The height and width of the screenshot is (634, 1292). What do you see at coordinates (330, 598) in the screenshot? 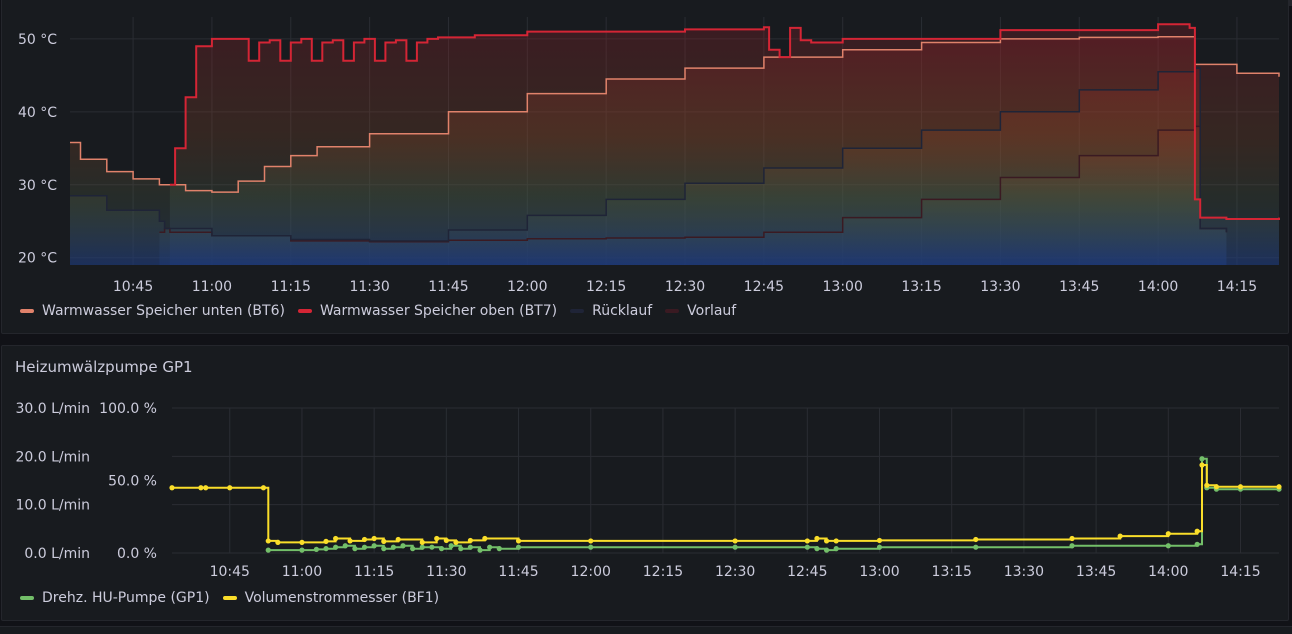
I see `legend-item-bf1: Volumenstrommesser (BF1)` at bounding box center [330, 598].